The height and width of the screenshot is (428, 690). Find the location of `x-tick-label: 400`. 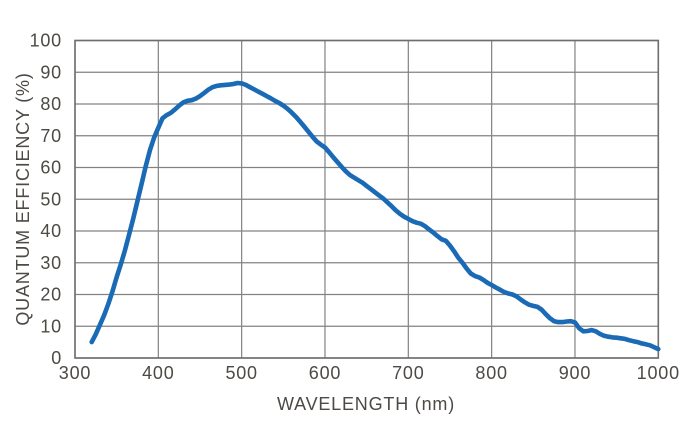

x-tick-label: 400 is located at coordinates (158, 373).